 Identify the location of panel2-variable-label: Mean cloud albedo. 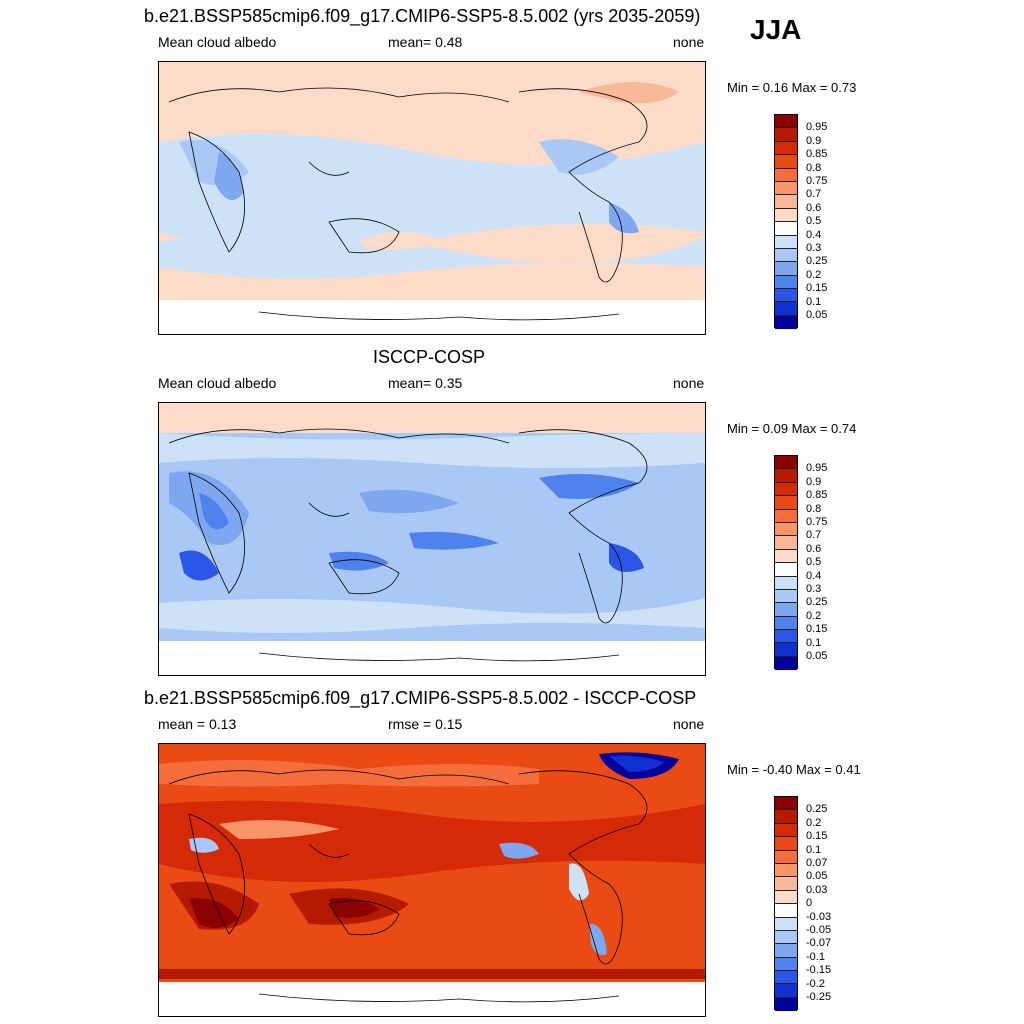
(217, 383).